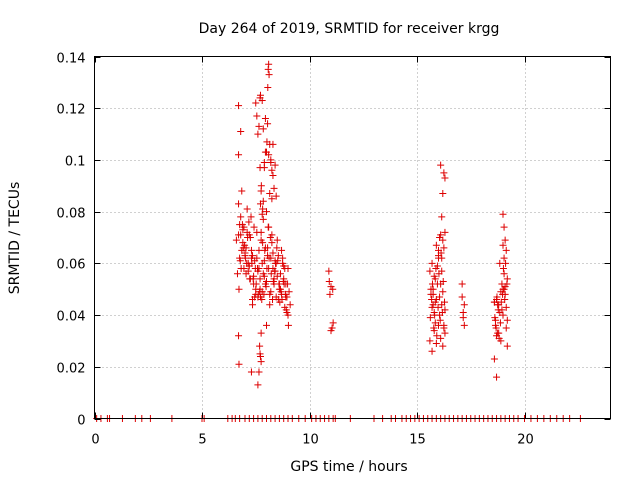 This screenshot has width=640, height=485. What do you see at coordinates (15, 238) in the screenshot?
I see `y-axis-title: SRMTID / TECUs` at bounding box center [15, 238].